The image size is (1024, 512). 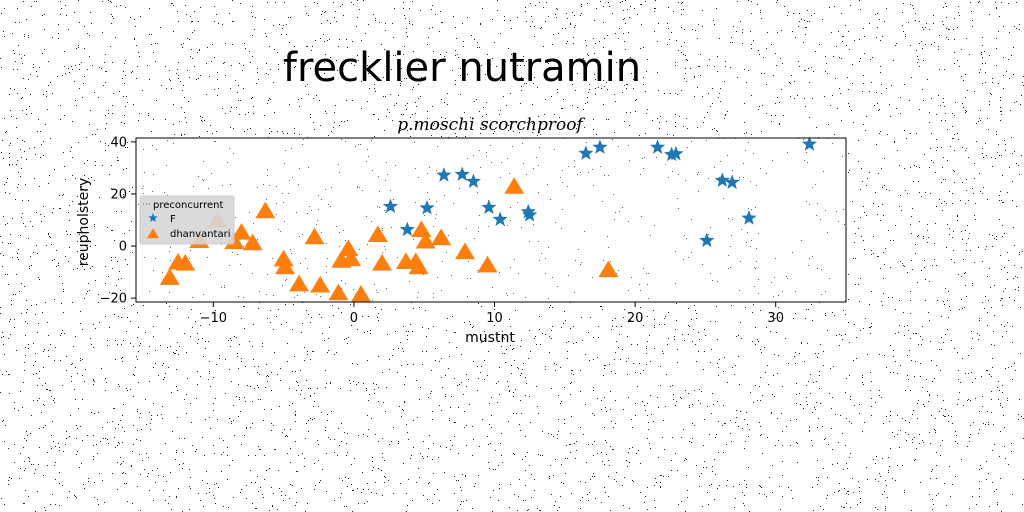 I want to click on chart-title: frecklier nutramin, so click(x=462, y=68).